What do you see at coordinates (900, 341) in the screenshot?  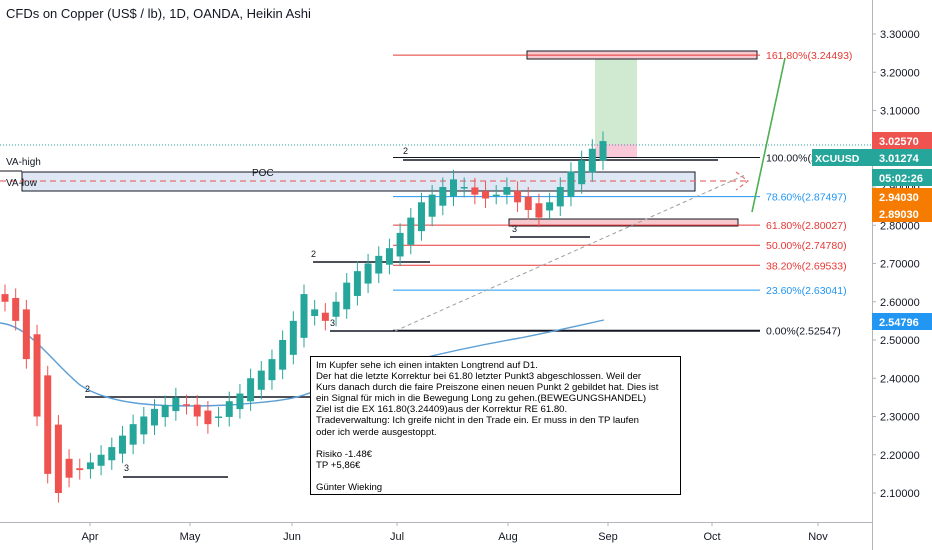 I see `y-tick-label: 2.50000` at bounding box center [900, 341].